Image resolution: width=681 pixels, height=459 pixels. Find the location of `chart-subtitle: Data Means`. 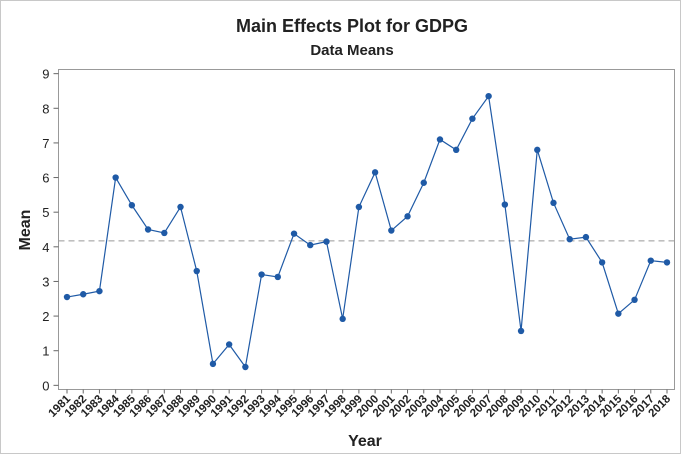

chart-subtitle: Data Means is located at coordinates (351, 50).